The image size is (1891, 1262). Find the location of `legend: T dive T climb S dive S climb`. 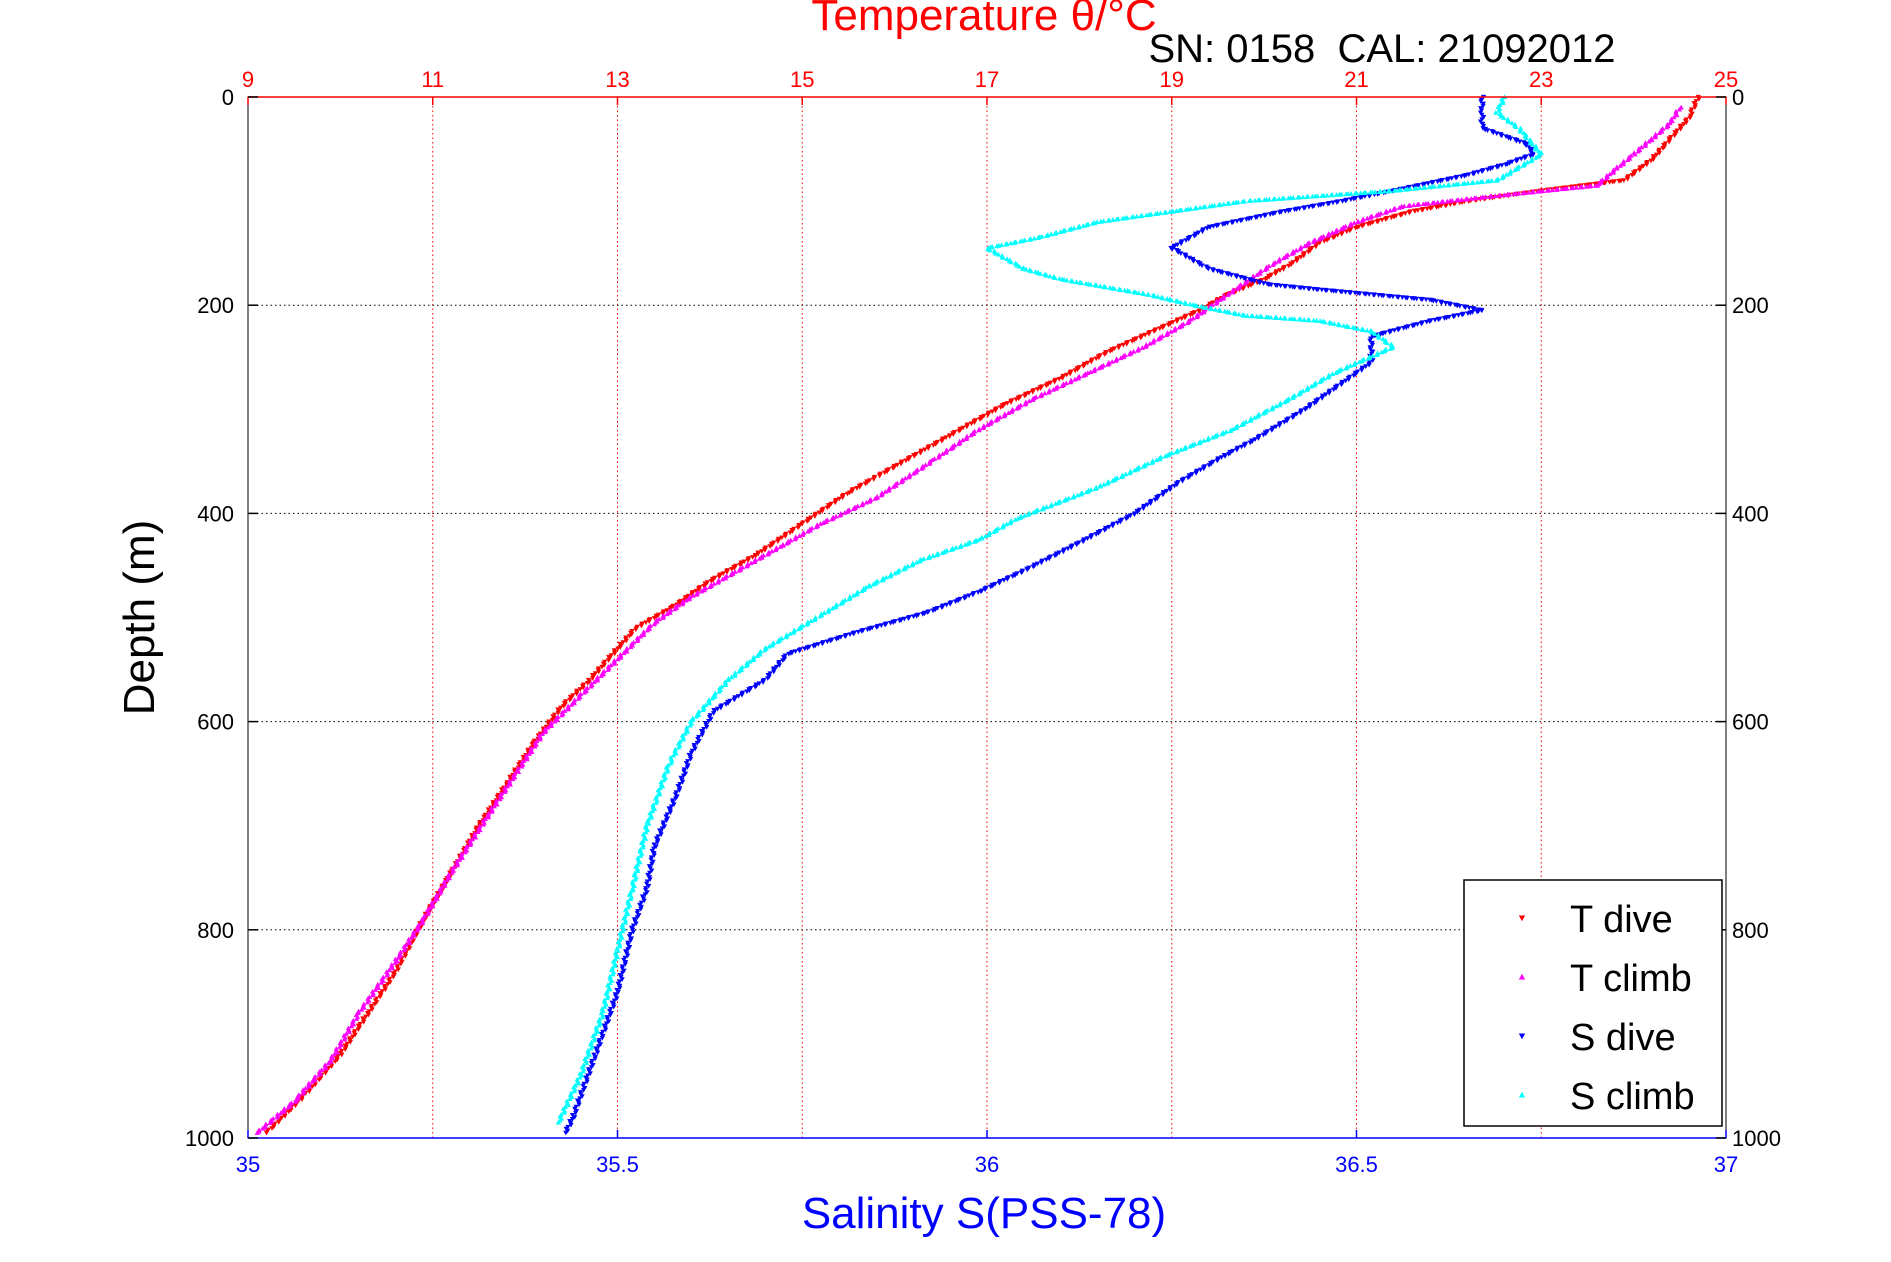

legend: T dive T climb S dive S climb is located at coordinates (1593, 1003).